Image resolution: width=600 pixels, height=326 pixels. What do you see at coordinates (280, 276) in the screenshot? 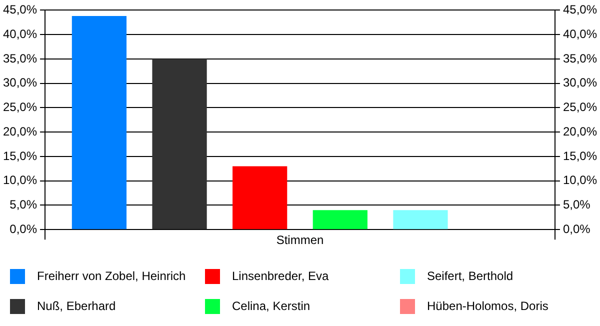
I see `legend-label: Linsenbreder, Eva` at bounding box center [280, 276].